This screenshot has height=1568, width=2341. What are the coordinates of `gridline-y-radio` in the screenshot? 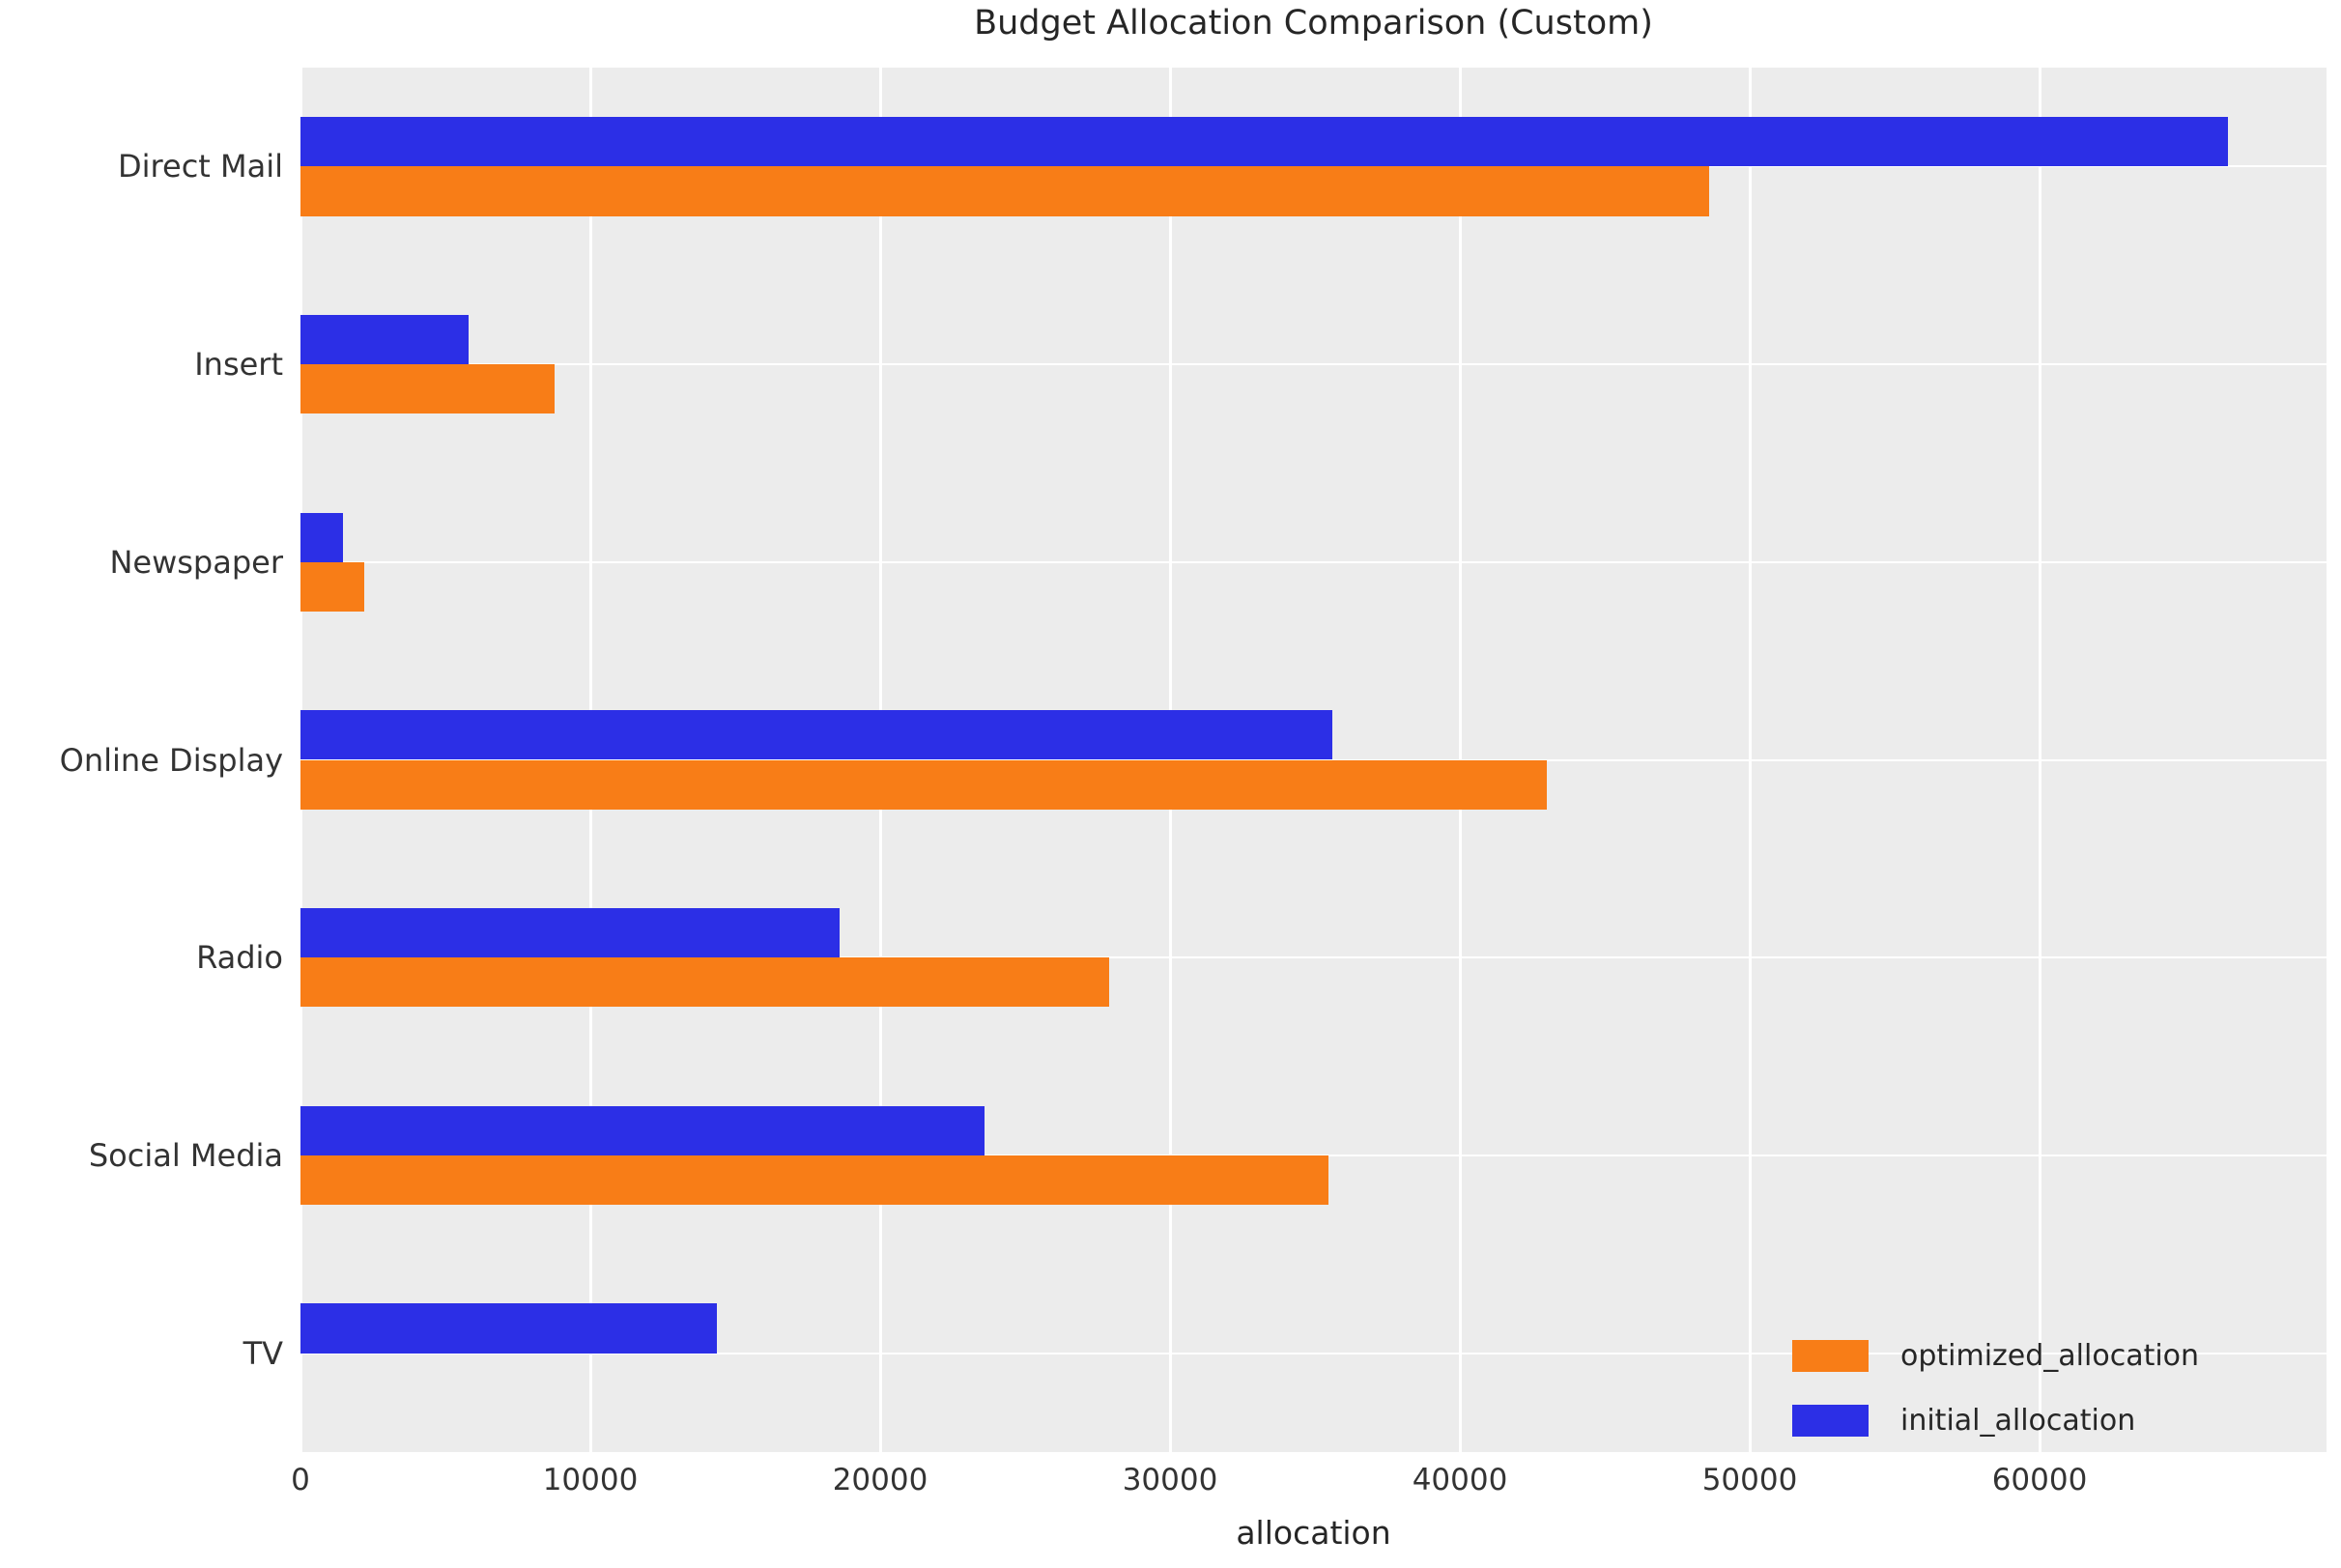 It's located at (1313, 957).